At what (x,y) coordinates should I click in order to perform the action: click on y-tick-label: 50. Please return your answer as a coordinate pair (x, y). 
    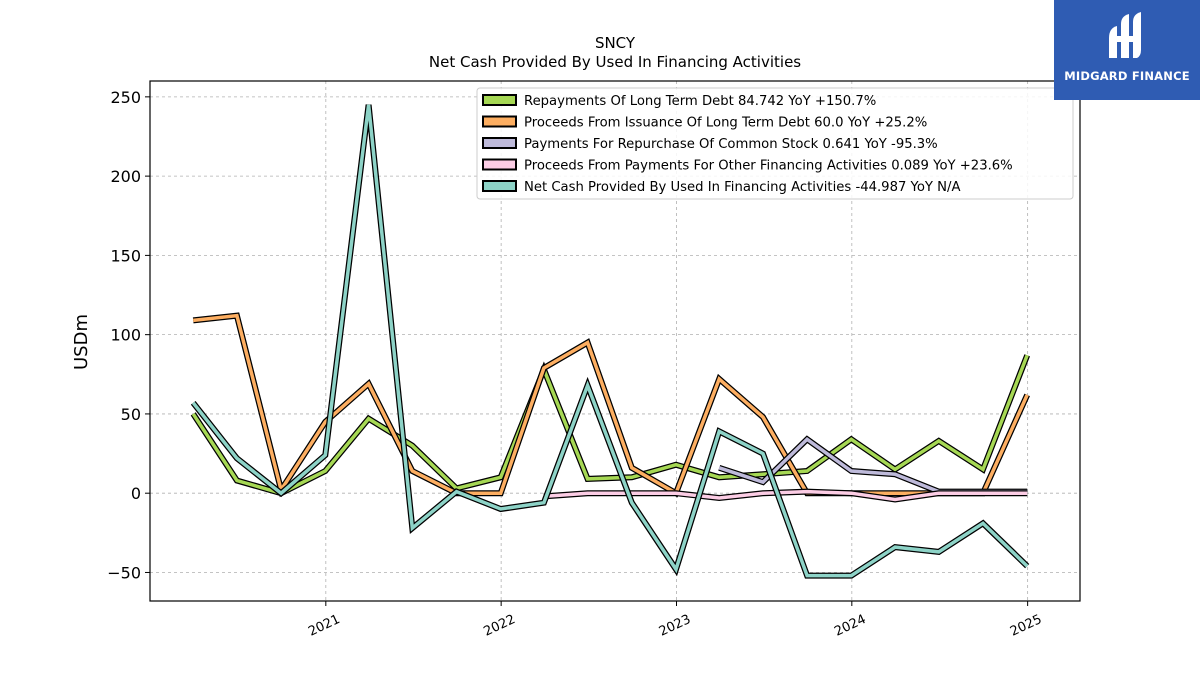
    Looking at the image, I should click on (131, 414).